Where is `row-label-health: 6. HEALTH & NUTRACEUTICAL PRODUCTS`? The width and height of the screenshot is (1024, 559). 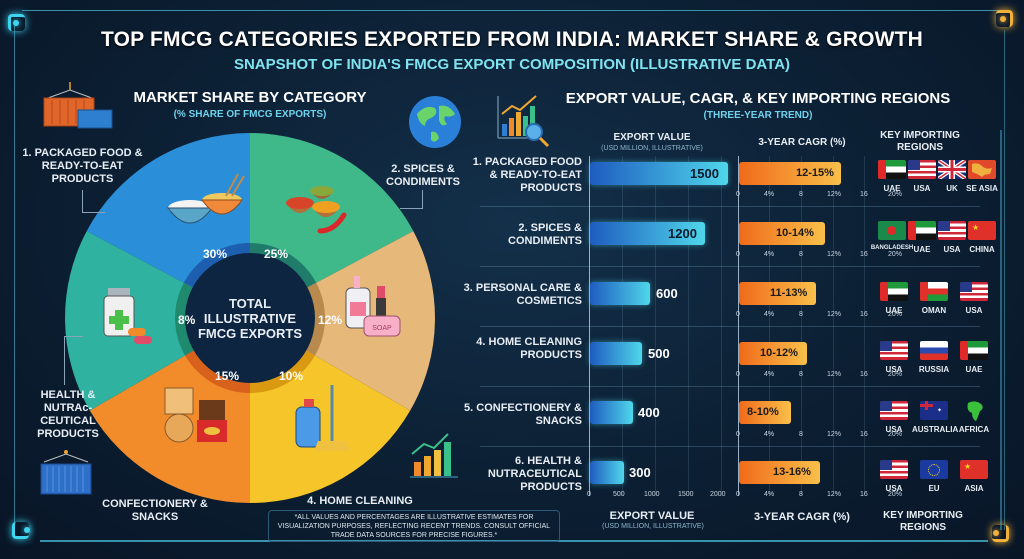
row-label-health: 6. HEALTH & NUTRACEUTICAL PRODUCTS is located at coordinates (534, 474).